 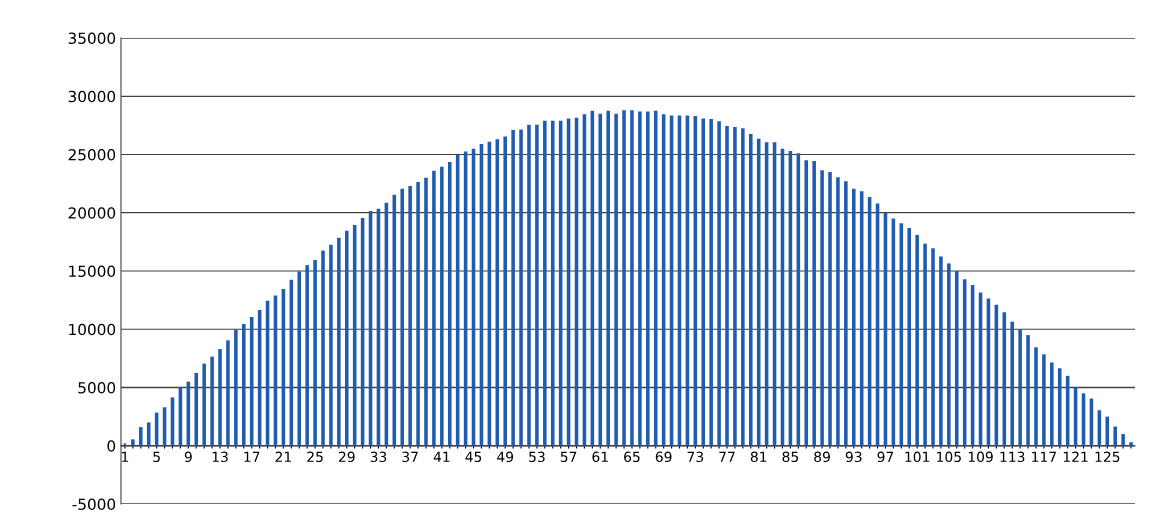 What do you see at coordinates (853, 457) in the screenshot?
I see `x-tick-label: 93` at bounding box center [853, 457].